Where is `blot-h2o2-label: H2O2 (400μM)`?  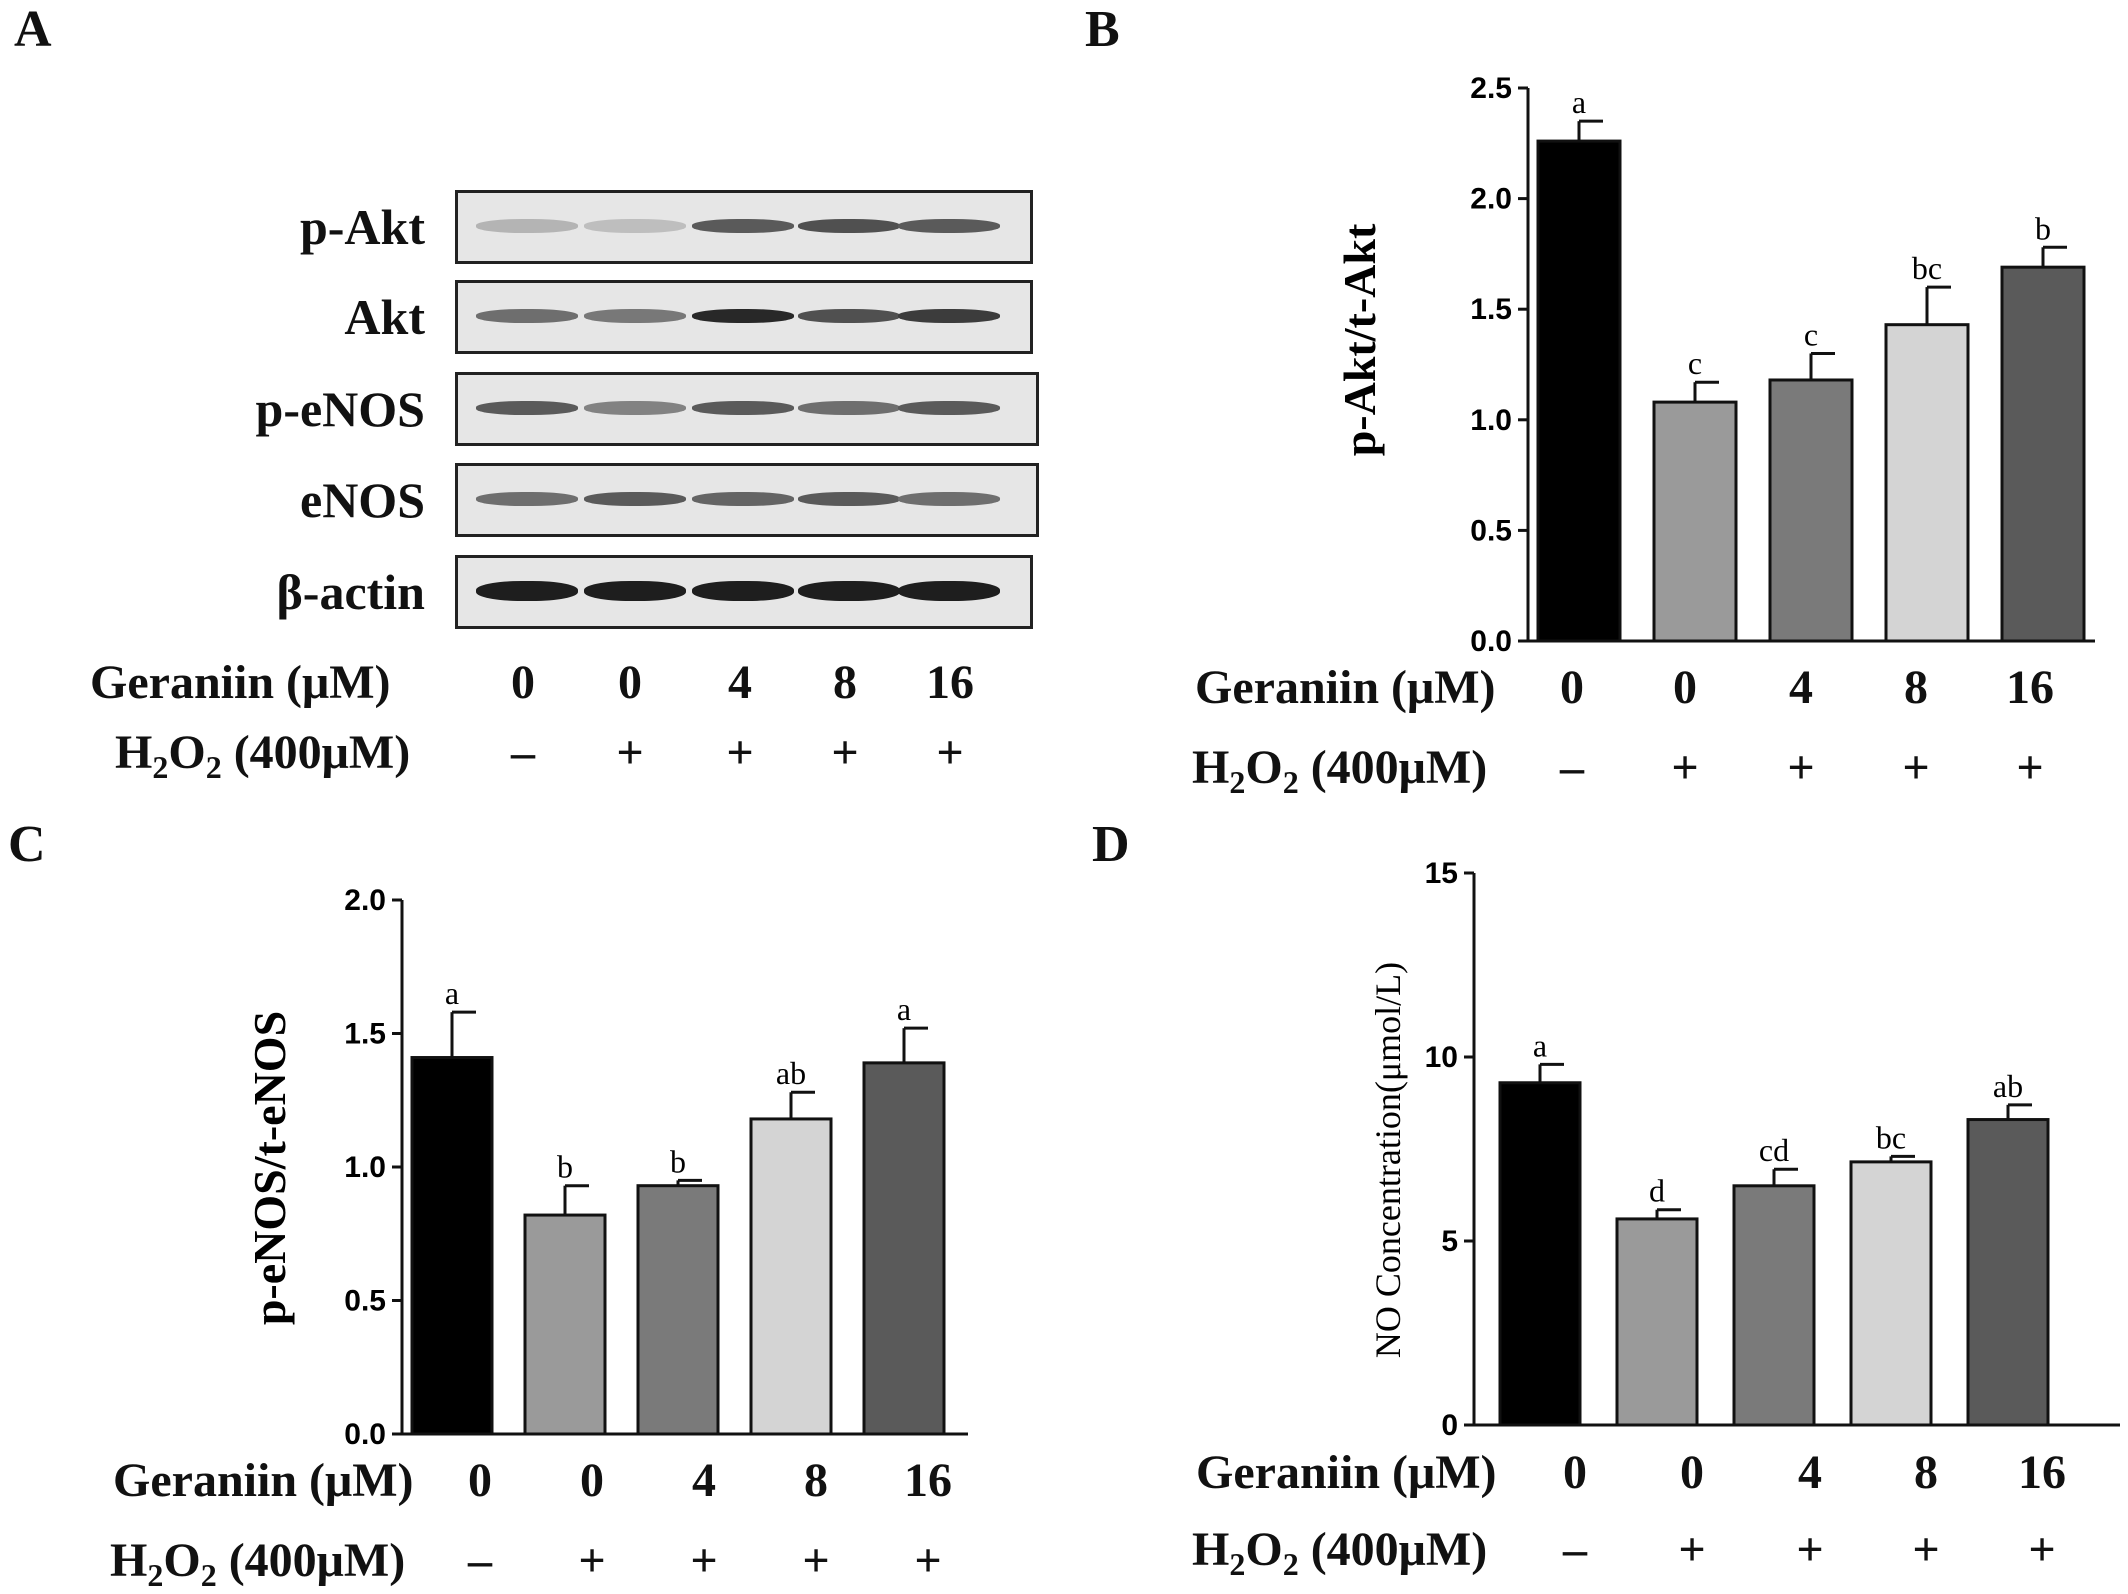
blot-h2o2-label: H2O2 (400μM) is located at coordinates (262, 755).